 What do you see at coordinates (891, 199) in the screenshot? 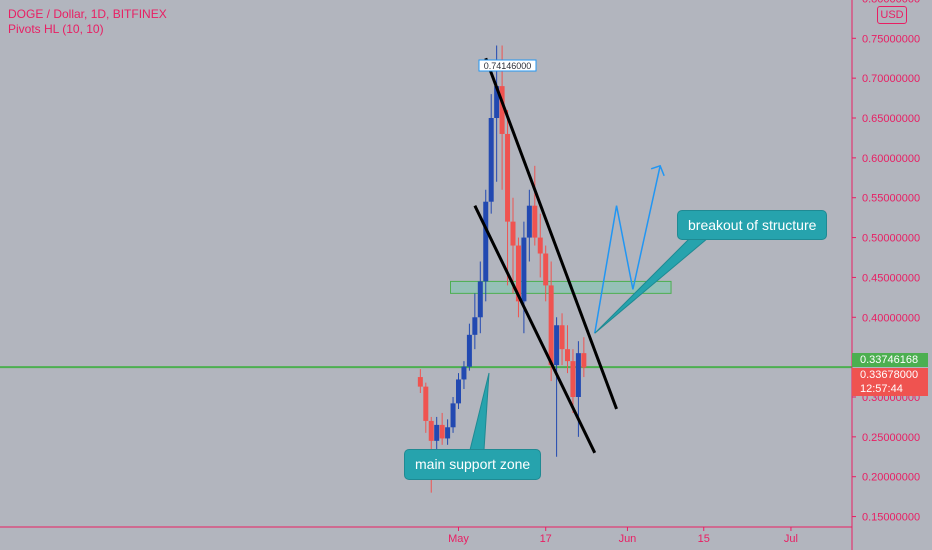
I see `y-tick-label: 0.55000000` at bounding box center [891, 199].